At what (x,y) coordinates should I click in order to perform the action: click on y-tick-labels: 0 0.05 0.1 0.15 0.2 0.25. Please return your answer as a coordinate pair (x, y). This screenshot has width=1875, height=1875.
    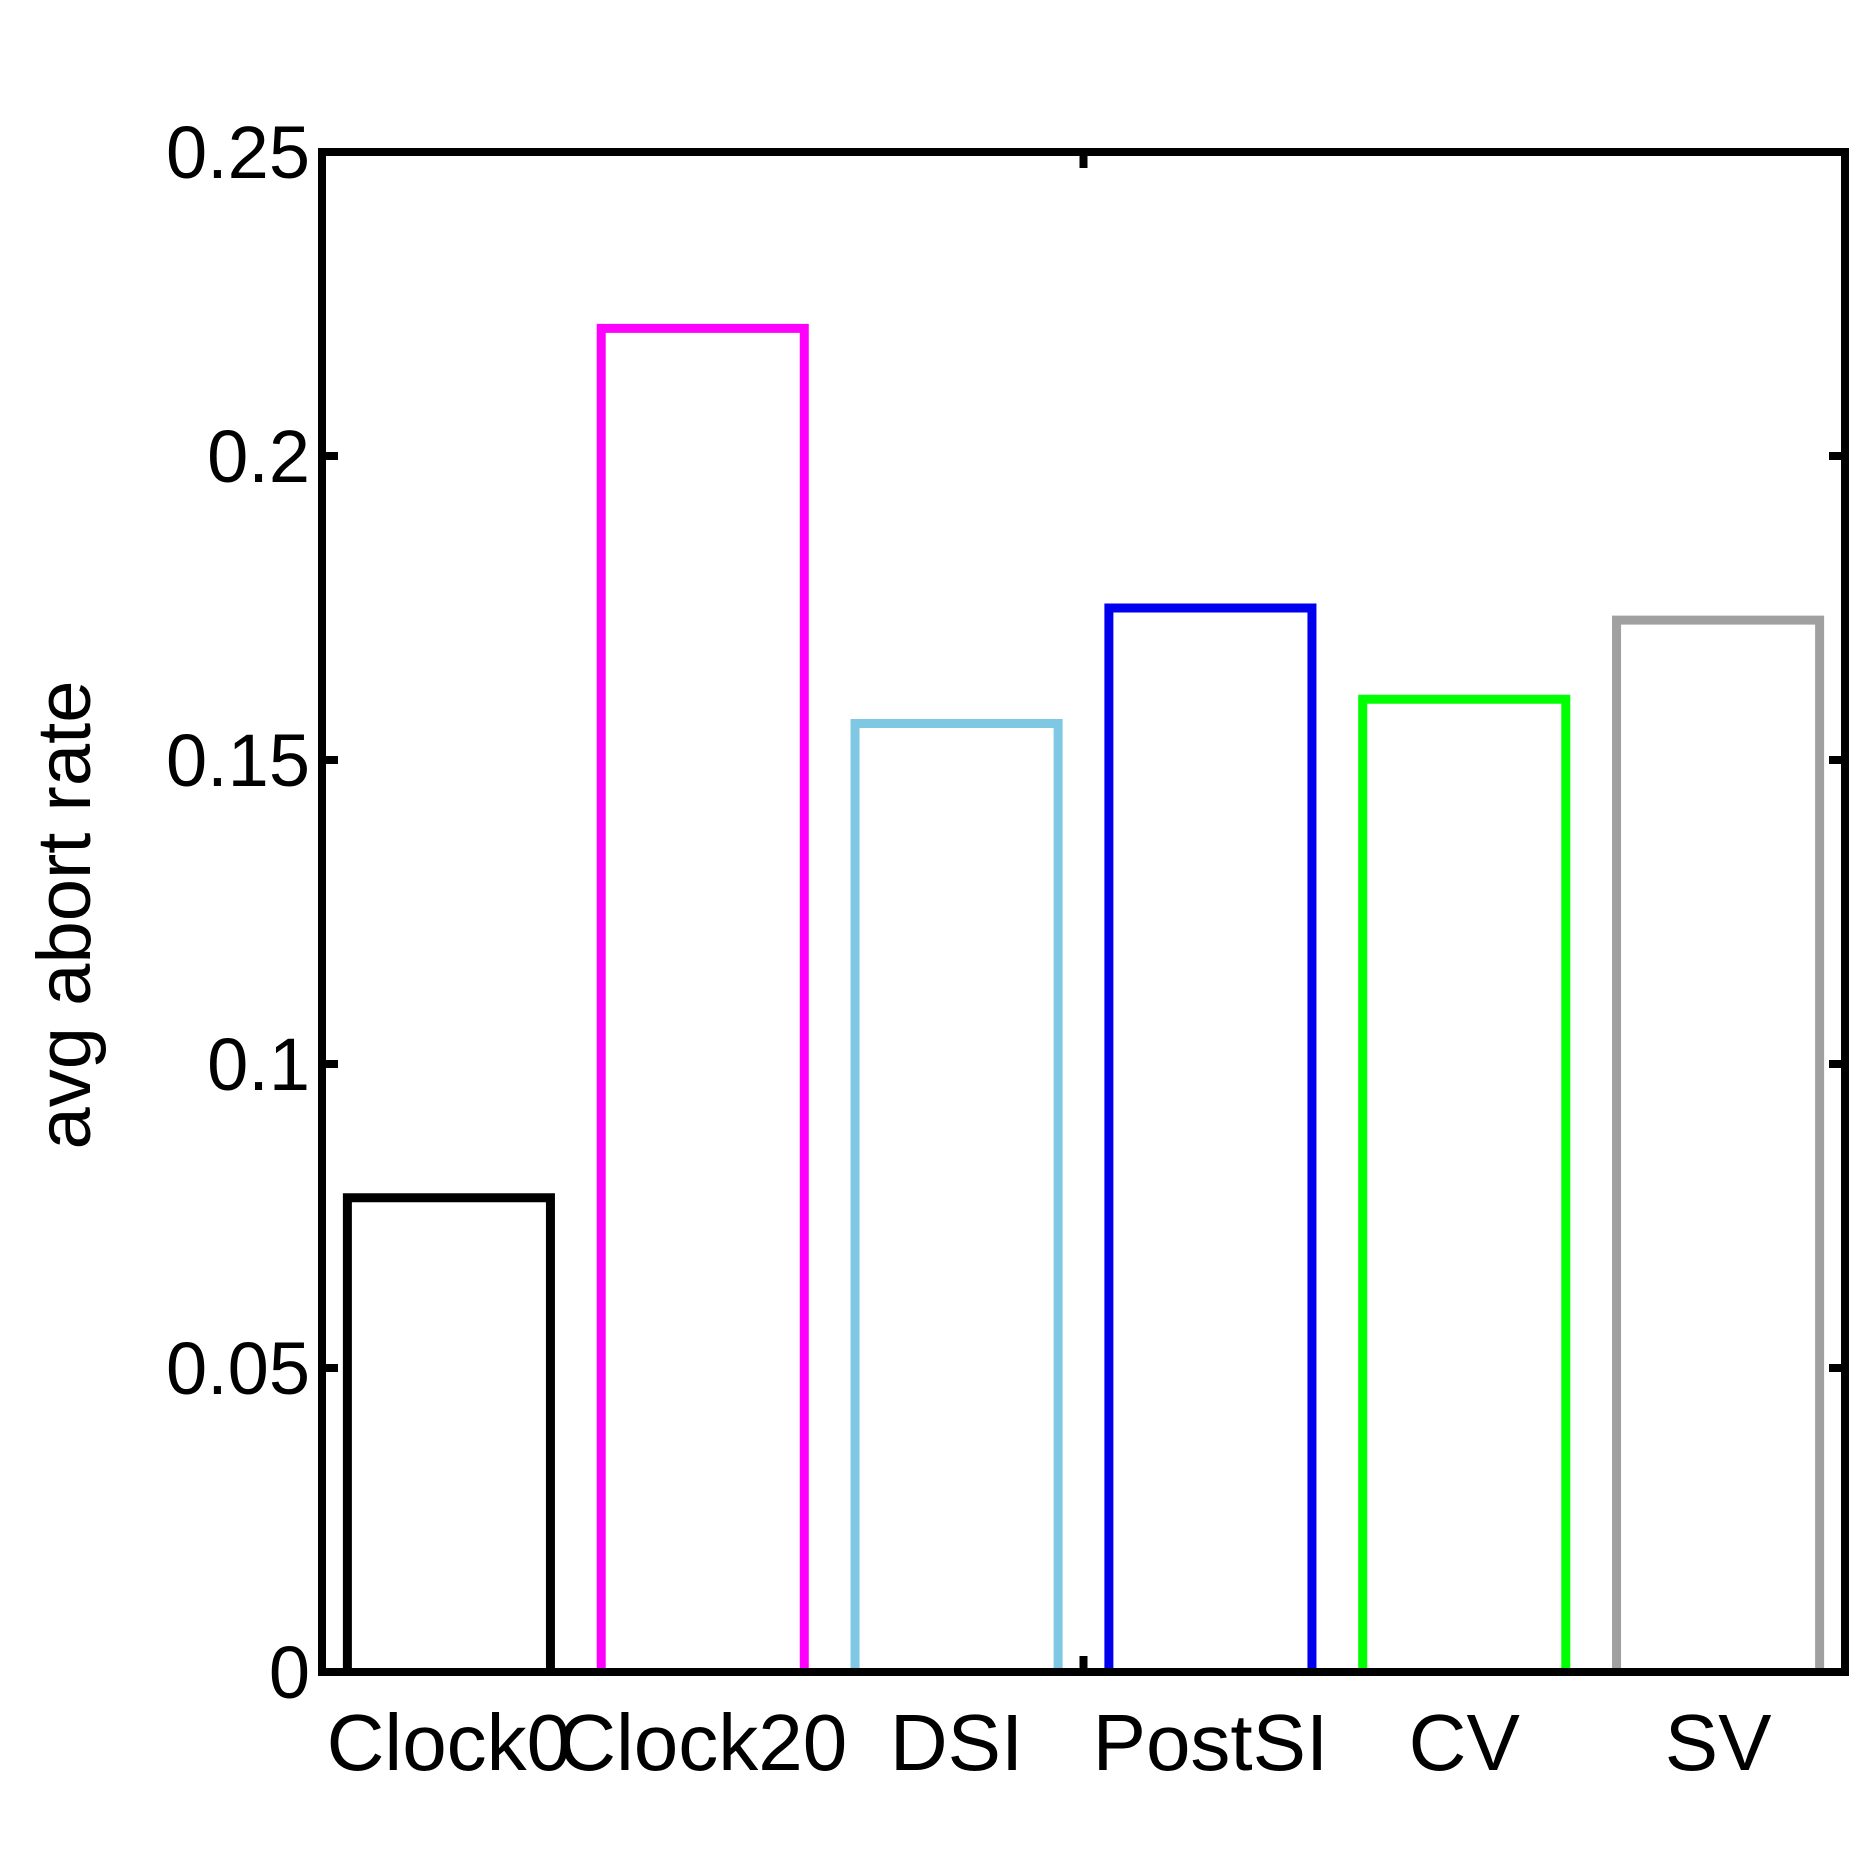
    Looking at the image, I should click on (238, 912).